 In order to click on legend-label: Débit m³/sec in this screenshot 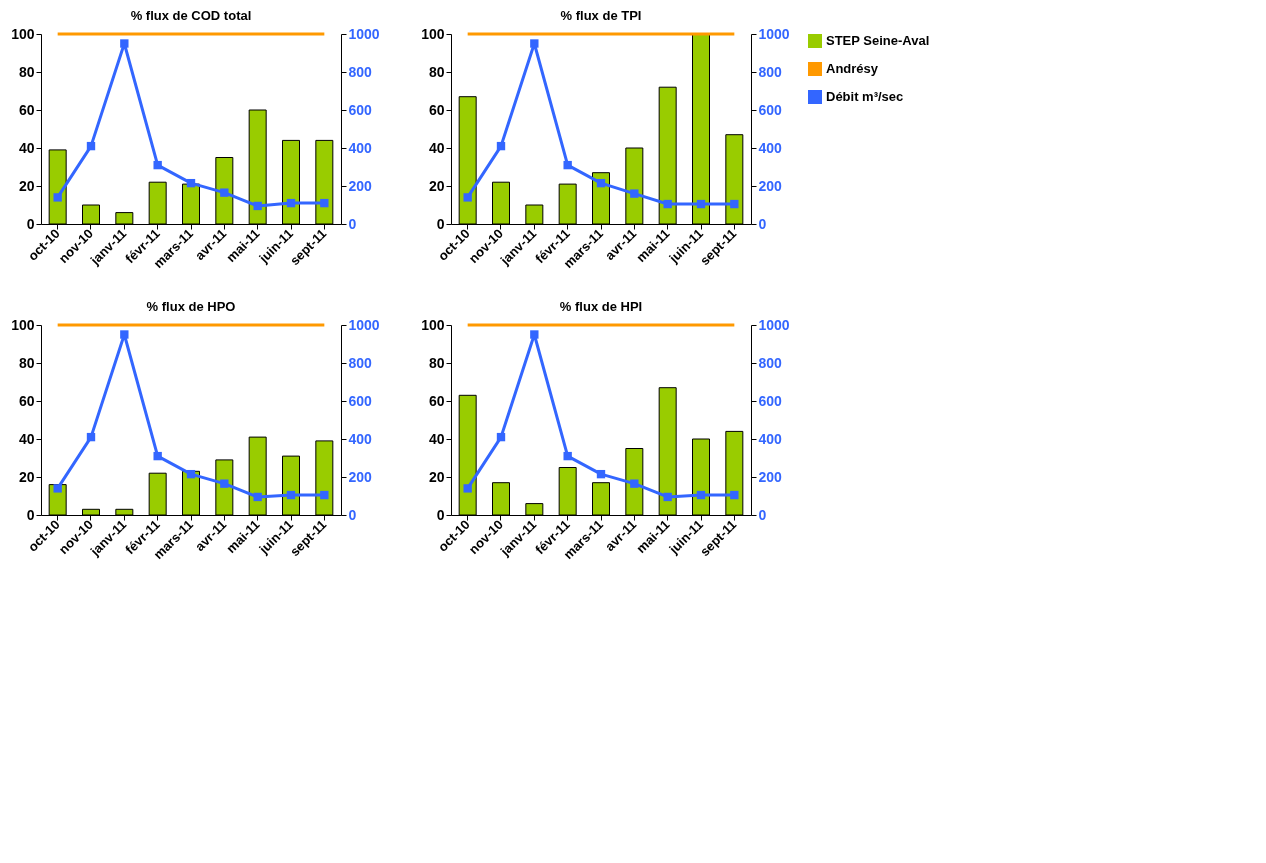, I will do `click(865, 96)`.